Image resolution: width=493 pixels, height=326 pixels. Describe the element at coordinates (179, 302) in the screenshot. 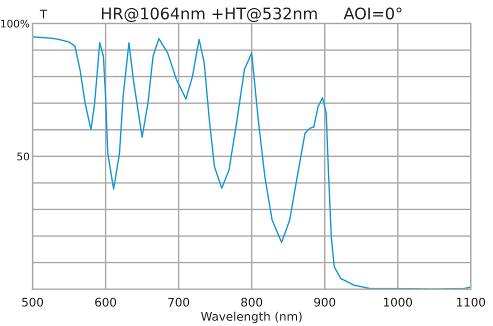

I see `x-tick-label: 700` at that location.